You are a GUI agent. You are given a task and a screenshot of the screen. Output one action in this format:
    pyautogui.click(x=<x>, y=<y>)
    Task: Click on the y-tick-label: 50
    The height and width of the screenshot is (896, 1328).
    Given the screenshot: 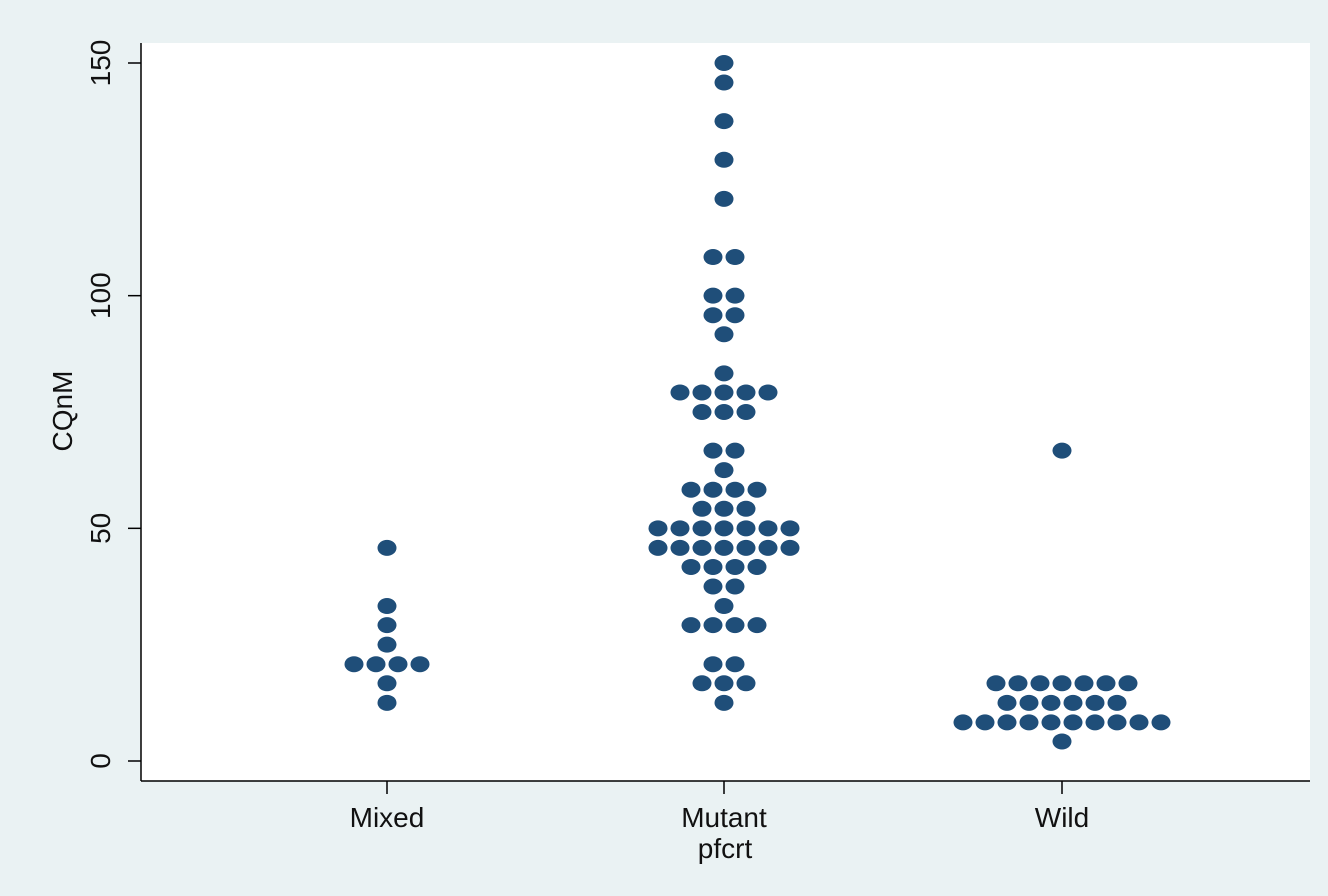 What is the action you would take?
    pyautogui.click(x=100, y=528)
    